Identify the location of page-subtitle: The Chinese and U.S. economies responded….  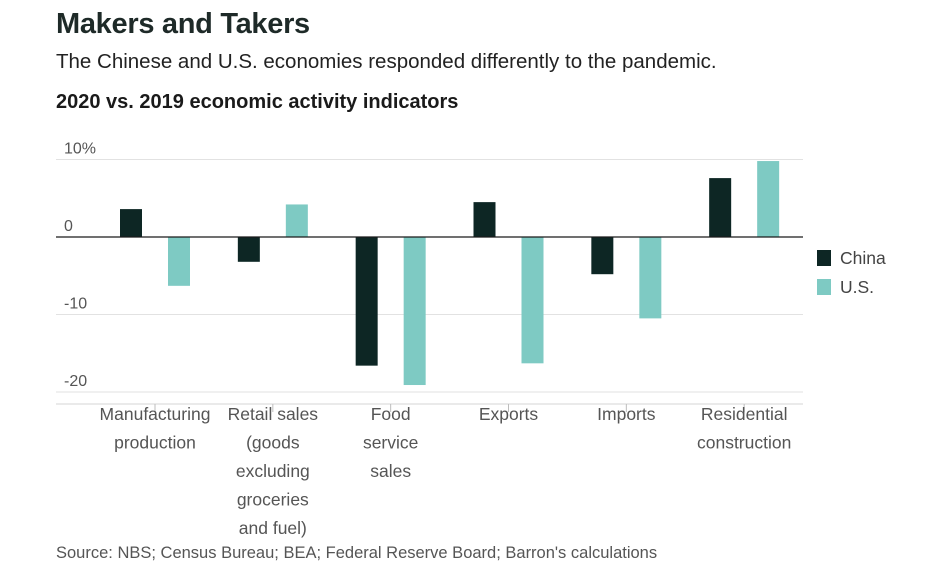
(386, 61).